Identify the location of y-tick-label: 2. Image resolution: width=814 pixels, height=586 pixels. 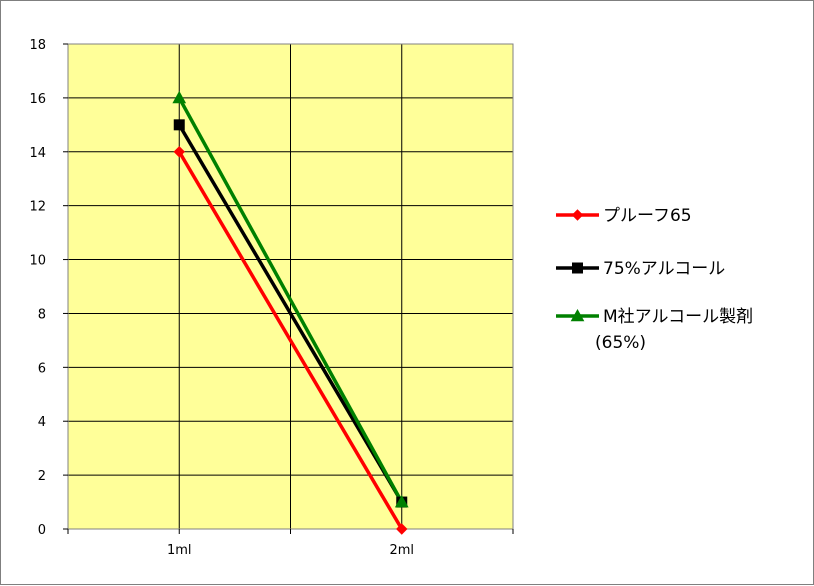
(42, 476).